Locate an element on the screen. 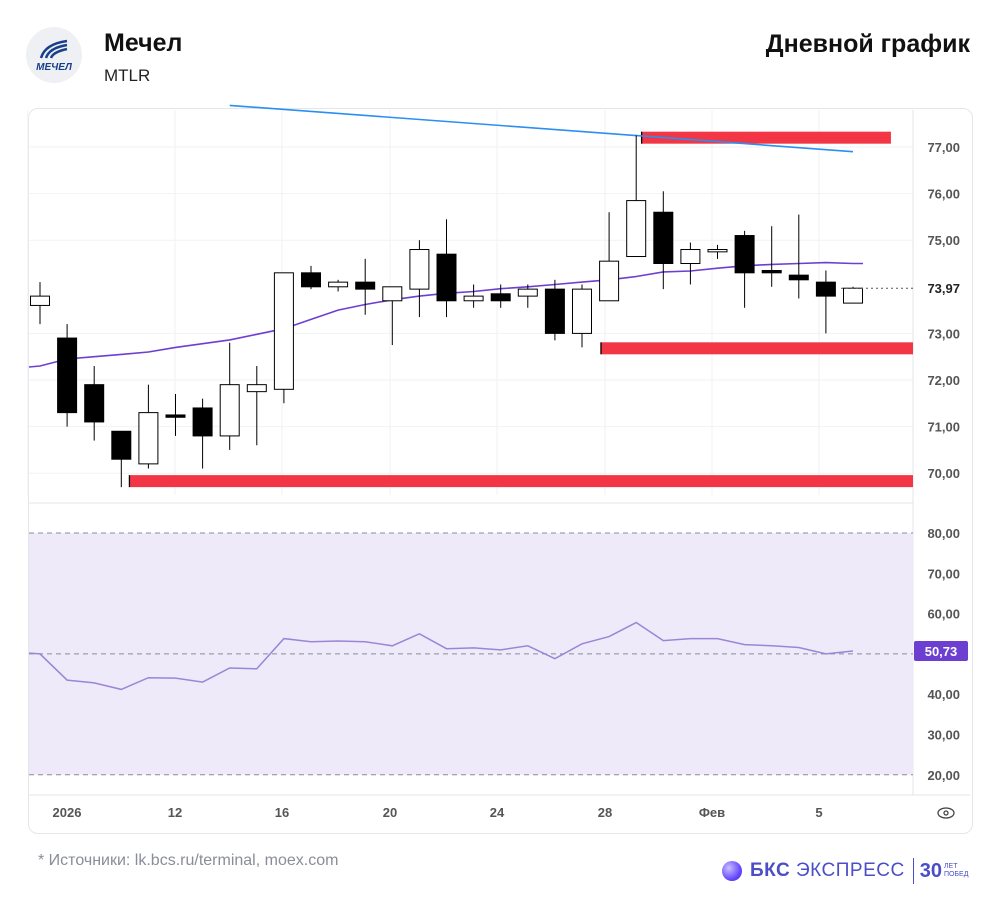 The height and width of the screenshot is (910, 1000). rsi-last-value-badge is located at coordinates (941, 650).